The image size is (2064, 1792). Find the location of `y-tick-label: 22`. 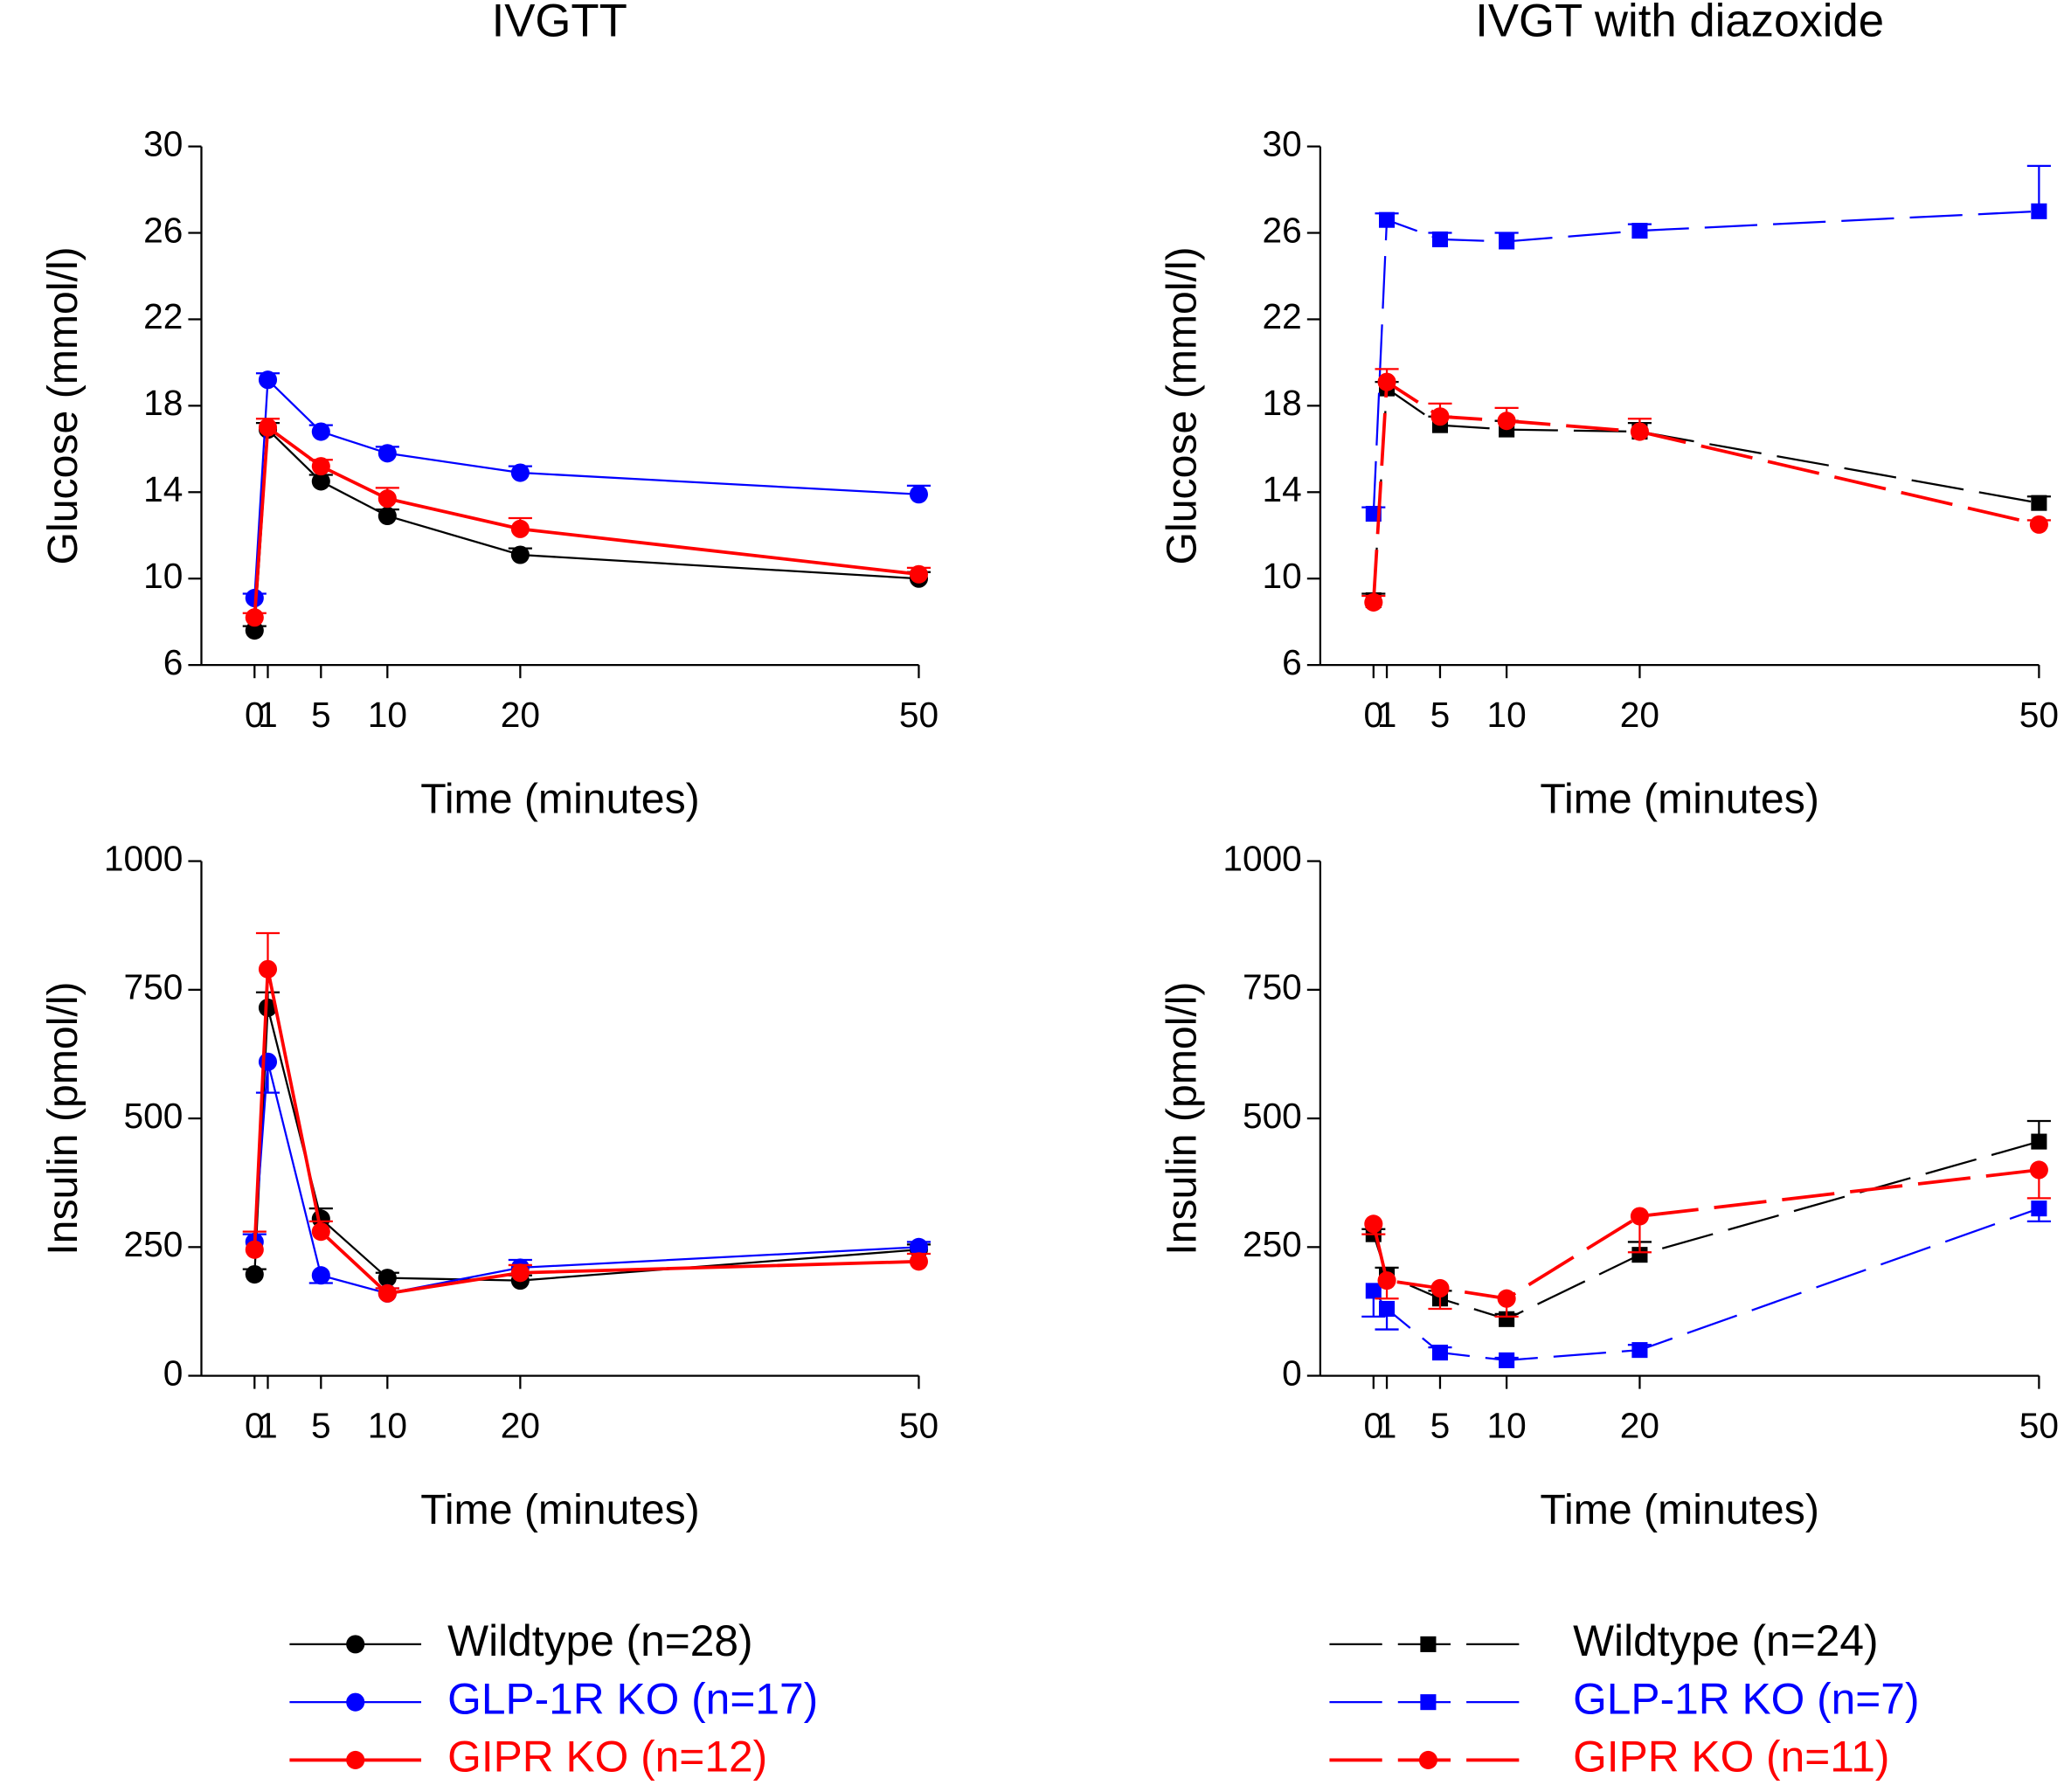

y-tick-label: 22 is located at coordinates (1282, 316).